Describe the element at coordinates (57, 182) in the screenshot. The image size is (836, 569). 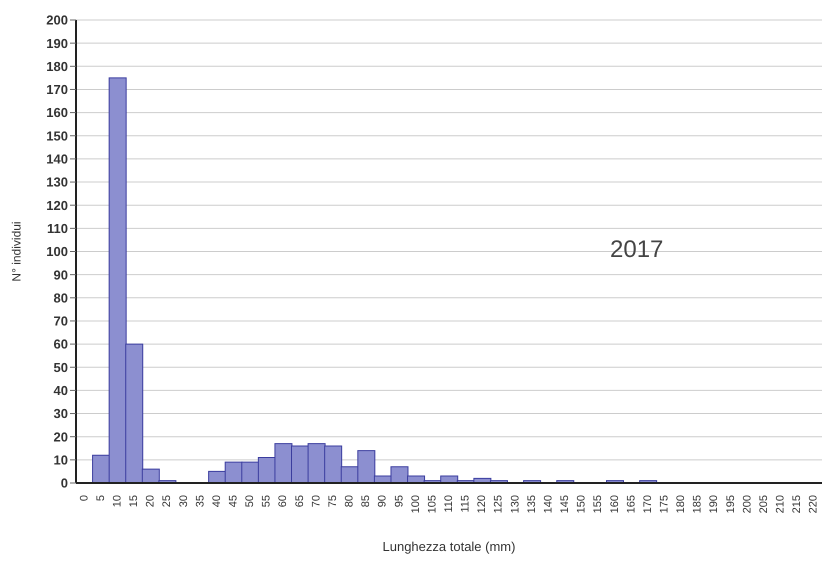
I see `y-tick-label: 130` at that location.